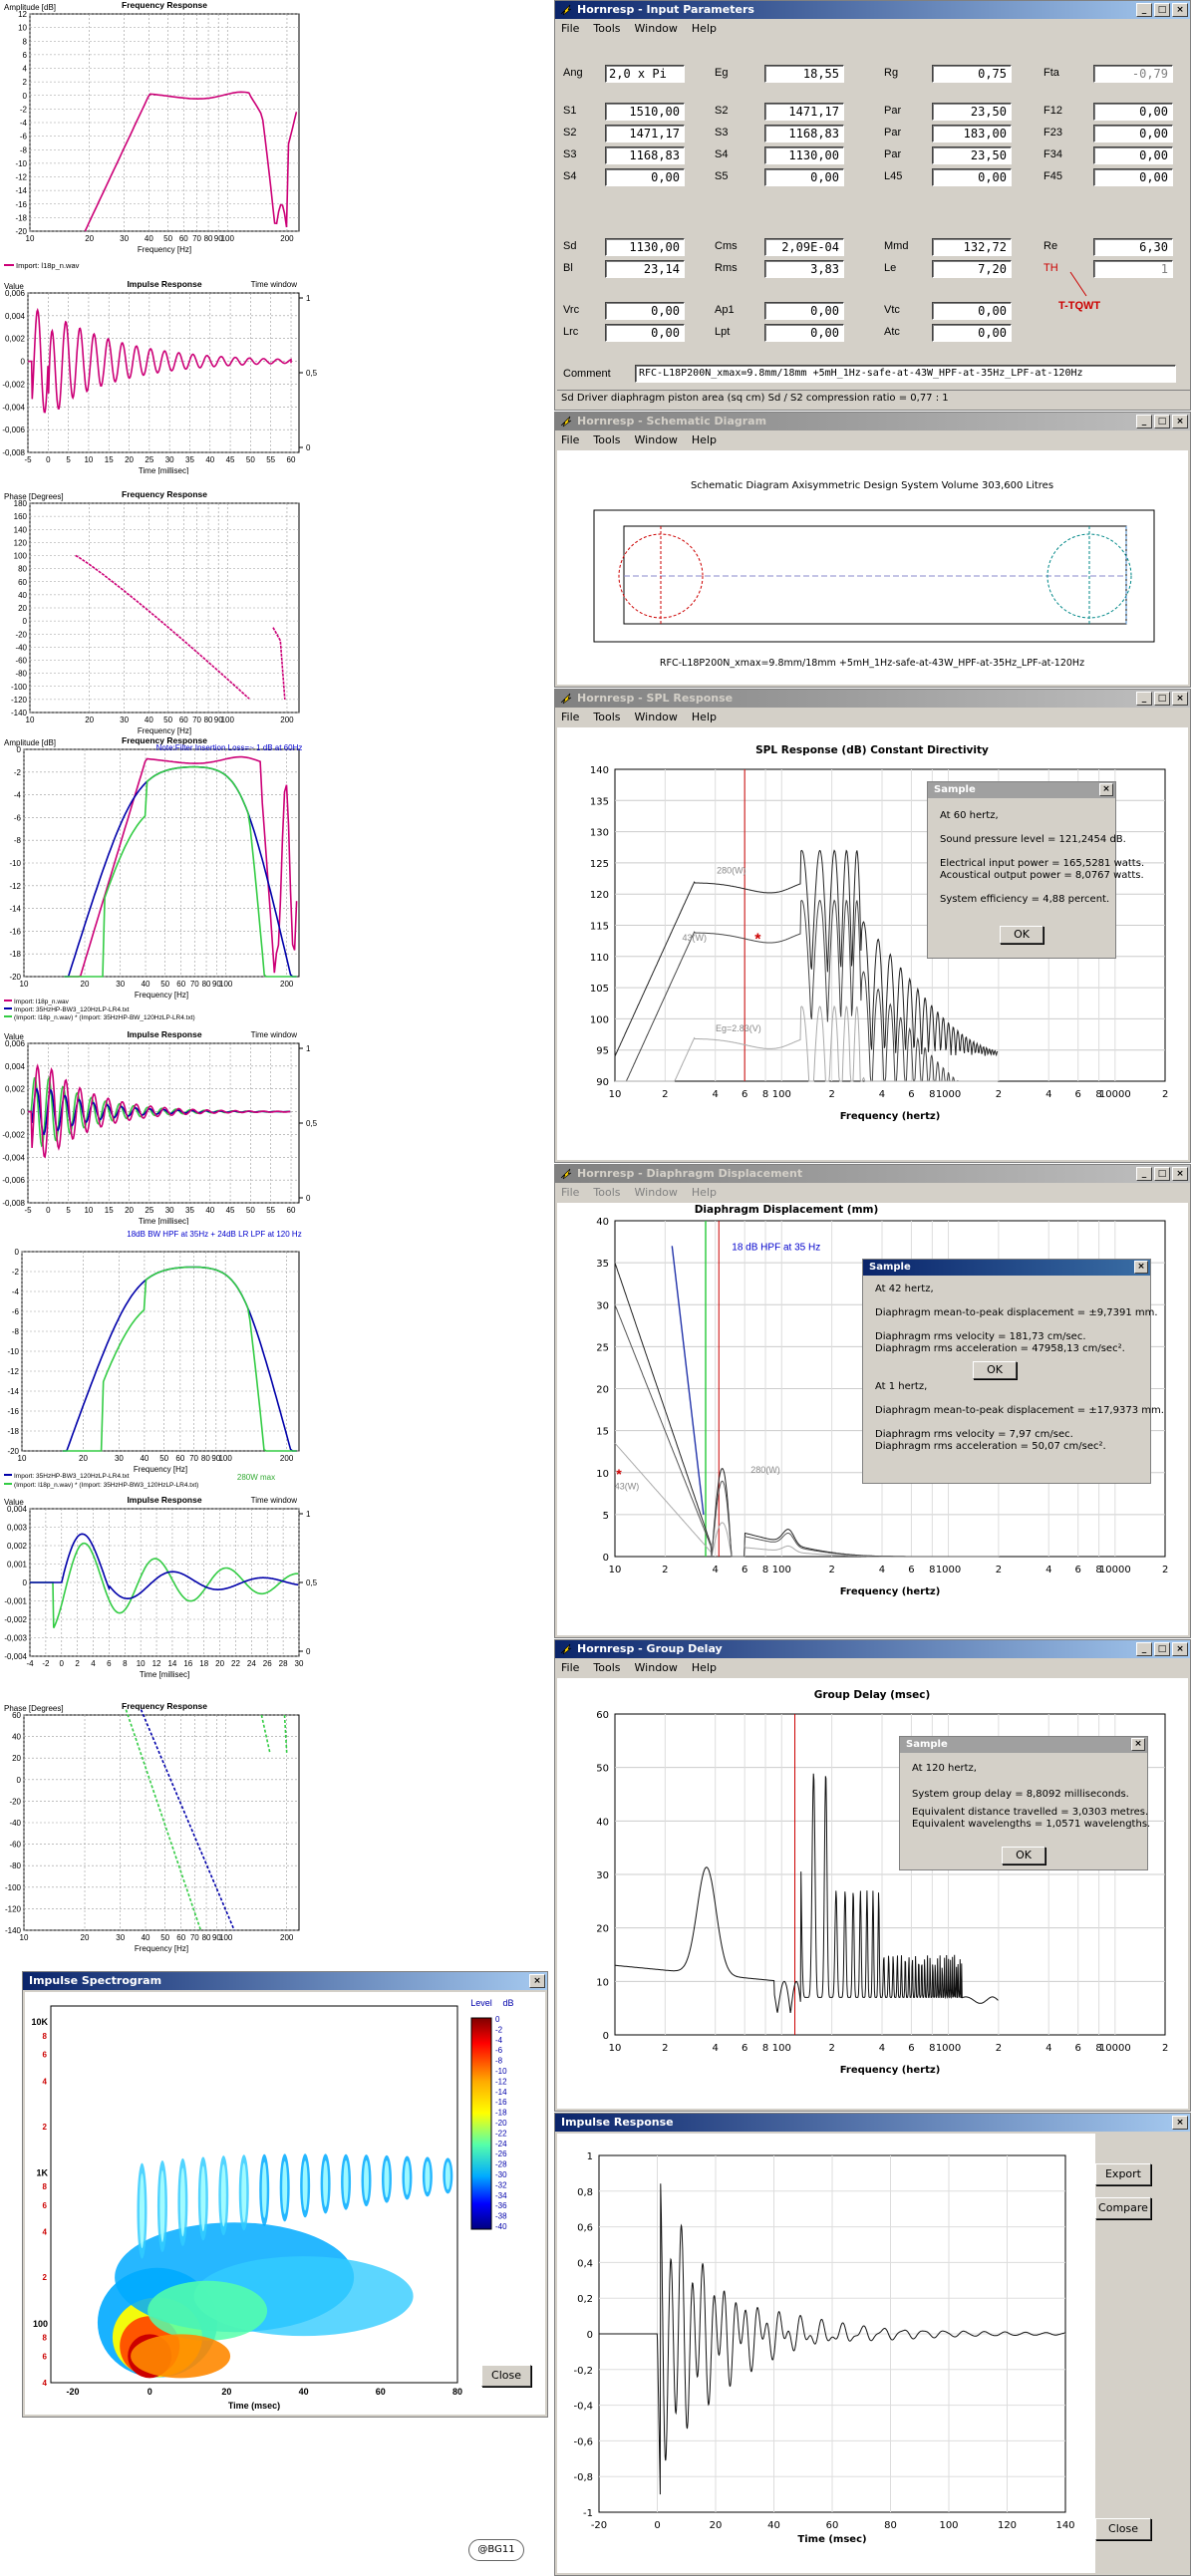 Image resolution: width=1191 pixels, height=2576 pixels. Describe the element at coordinates (972, 311) in the screenshot. I see `param-field-vtc: 0,00` at that location.